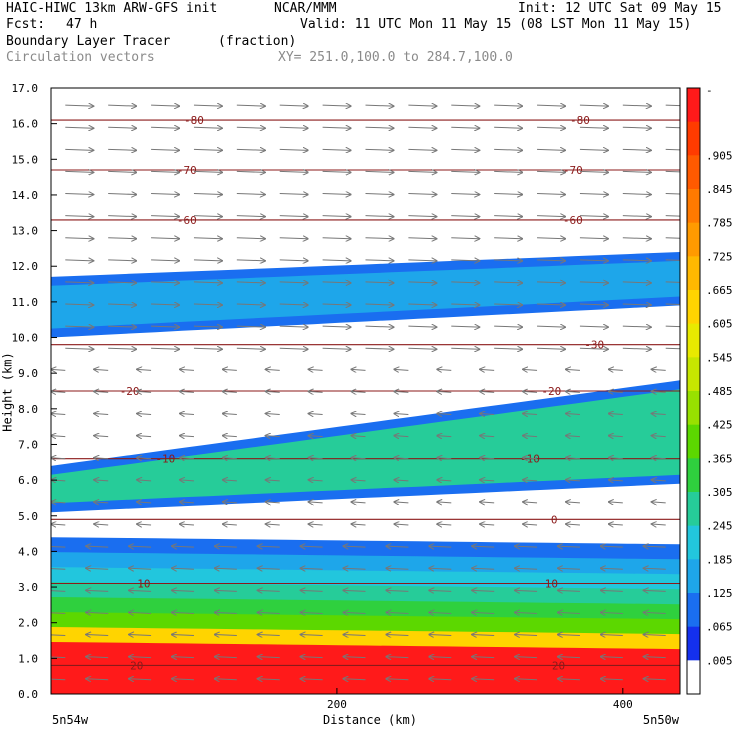 This screenshot has height=740, width=740. I want to click on colorbar-label: .905, so click(719, 155).